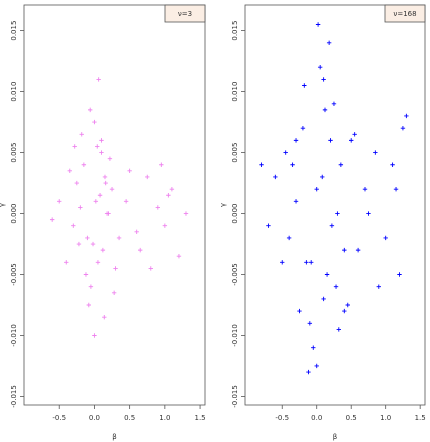  I want to click on x-tick-label: 0.0, so click(94, 418).